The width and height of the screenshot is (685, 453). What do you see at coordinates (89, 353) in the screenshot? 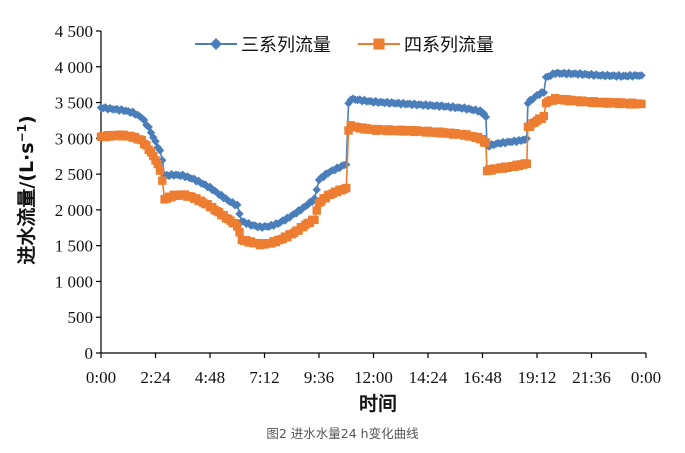
I see `y-tick-label: 0` at bounding box center [89, 353].